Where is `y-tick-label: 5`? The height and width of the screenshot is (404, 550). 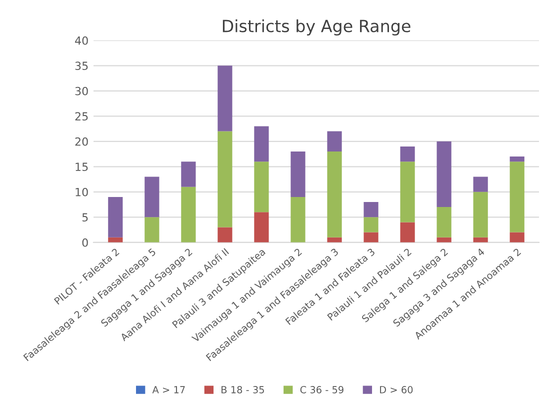
y-tick-label: 5 is located at coordinates (85, 217).